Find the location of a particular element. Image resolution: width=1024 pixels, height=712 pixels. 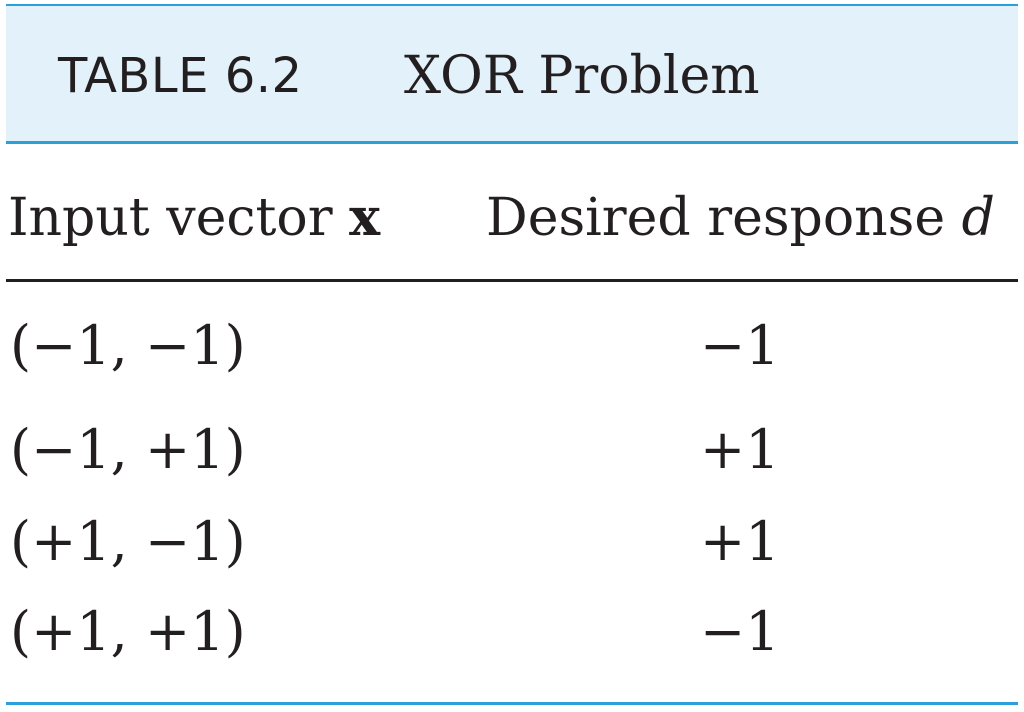

input-vector-cell: (−1, +1) is located at coordinates (128, 449).